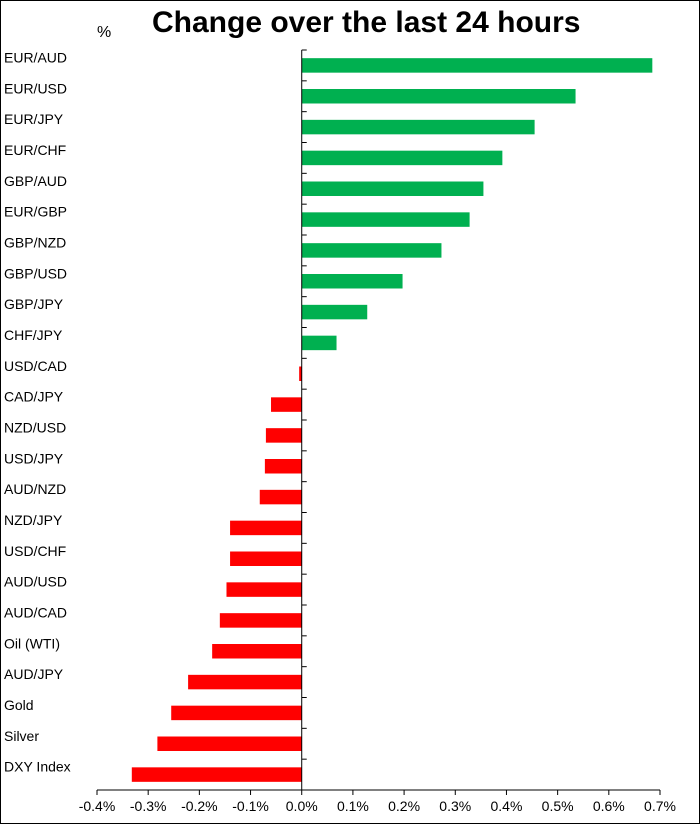 The width and height of the screenshot is (700, 824). Describe the element at coordinates (37, 767) in the screenshot. I see `category-label: DXY Index` at that location.